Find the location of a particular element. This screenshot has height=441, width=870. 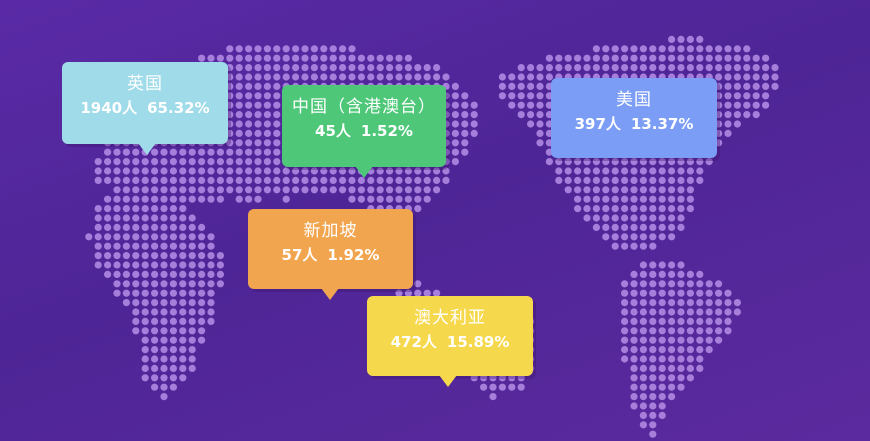

country-stat: 397人 13.37% is located at coordinates (634, 124).